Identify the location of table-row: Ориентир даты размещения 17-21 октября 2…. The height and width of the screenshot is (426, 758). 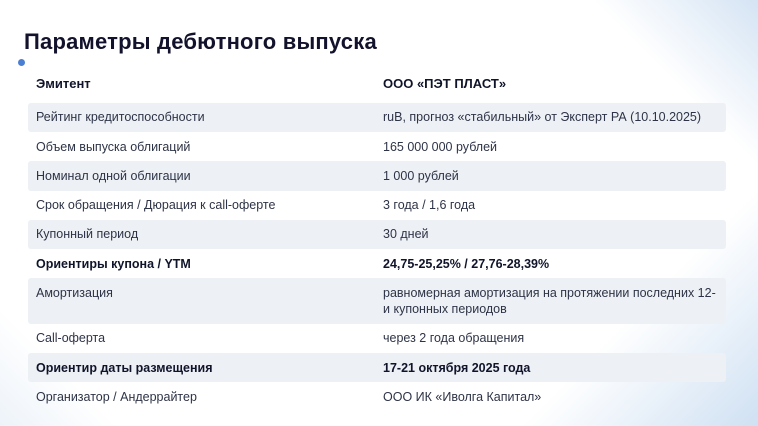
(377, 368).